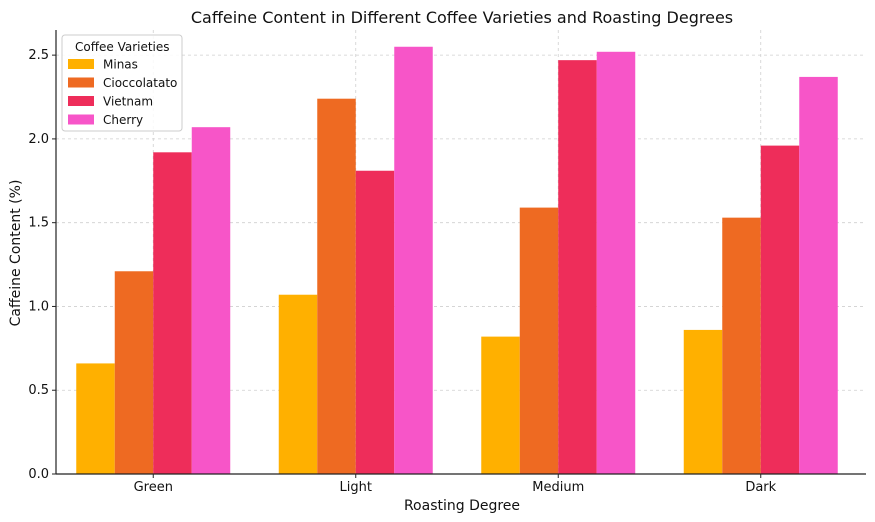 Image resolution: width=875 pixels, height=522 pixels. I want to click on y-tick-label: 1.0, so click(38, 306).